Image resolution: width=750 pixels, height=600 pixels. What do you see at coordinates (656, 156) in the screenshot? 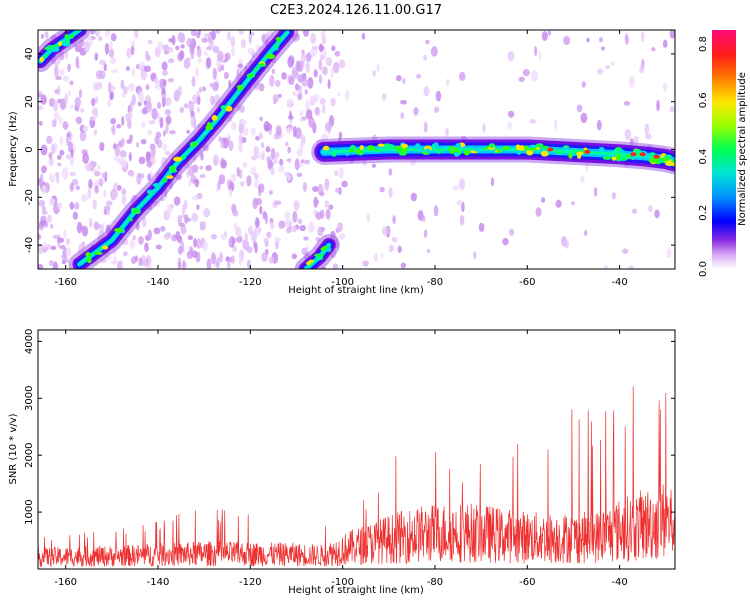
I see `heatmap-peak` at bounding box center [656, 156].